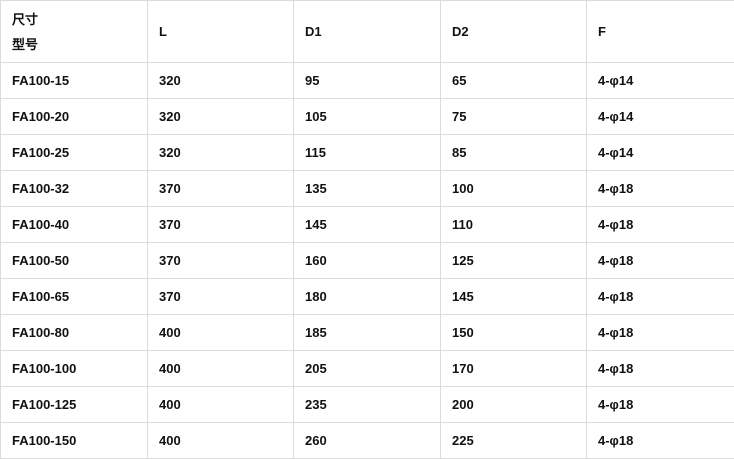 The height and width of the screenshot is (459, 734). I want to click on table-row: FA100-125 400 235 200 4-φ18, so click(367, 404).